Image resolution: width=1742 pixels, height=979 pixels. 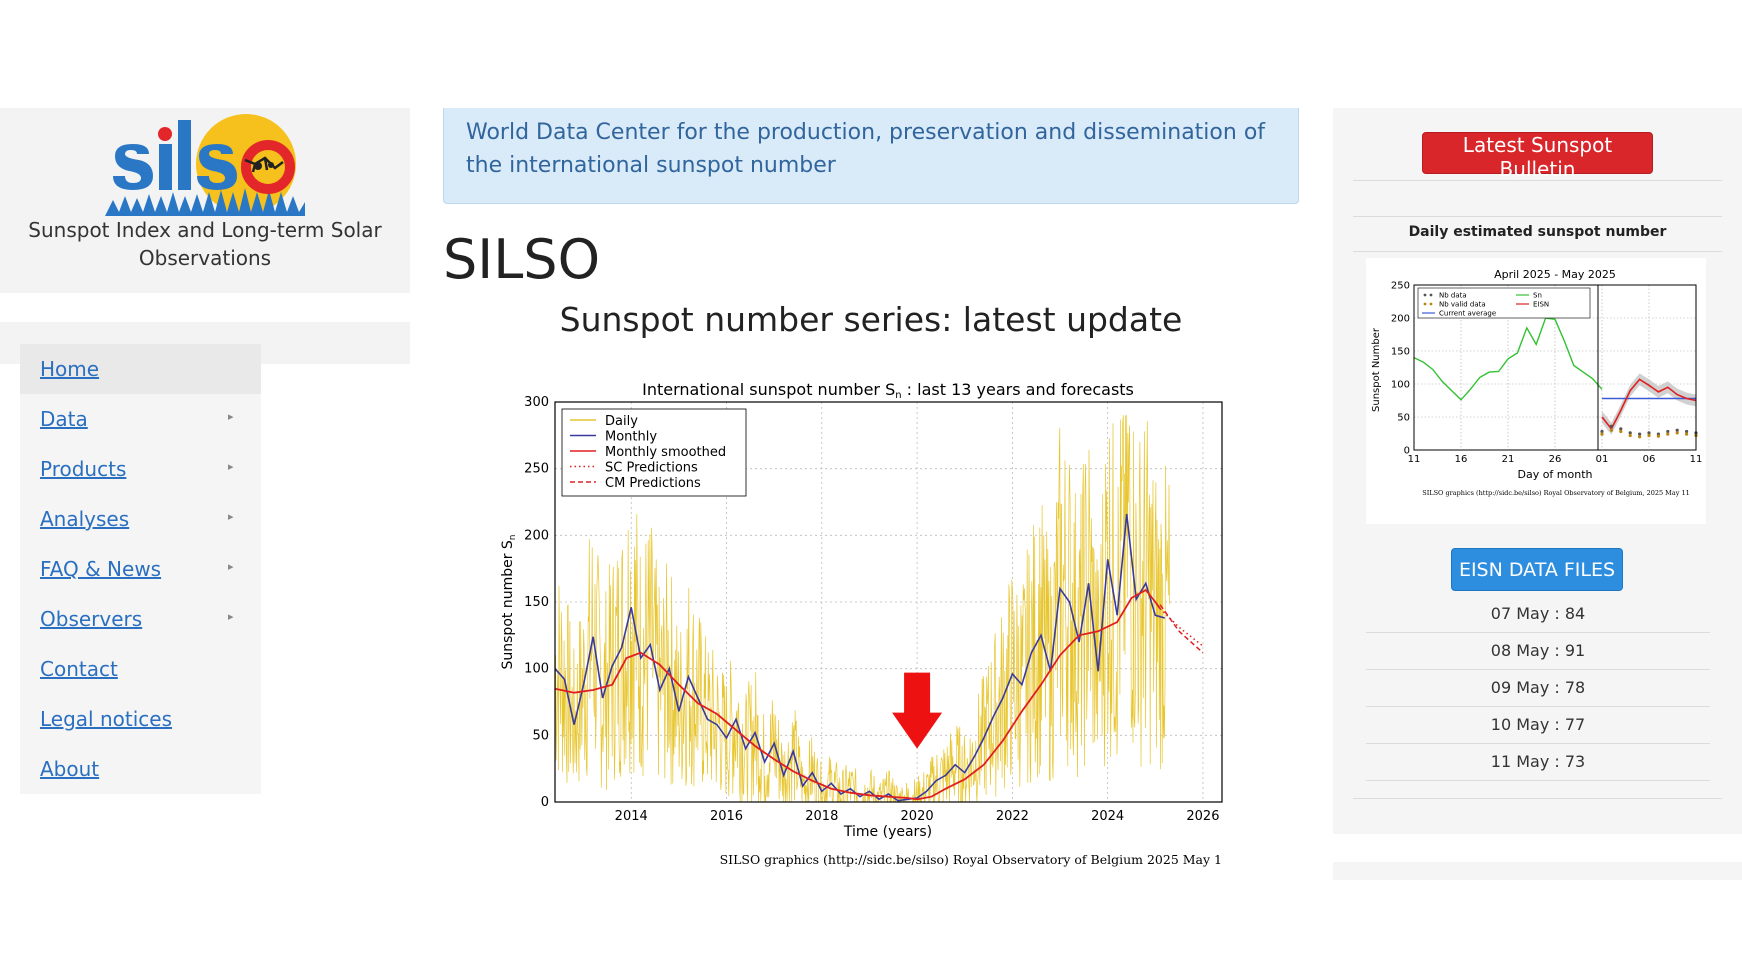 I want to click on series-monthly-smoothed, so click(x=857, y=694).